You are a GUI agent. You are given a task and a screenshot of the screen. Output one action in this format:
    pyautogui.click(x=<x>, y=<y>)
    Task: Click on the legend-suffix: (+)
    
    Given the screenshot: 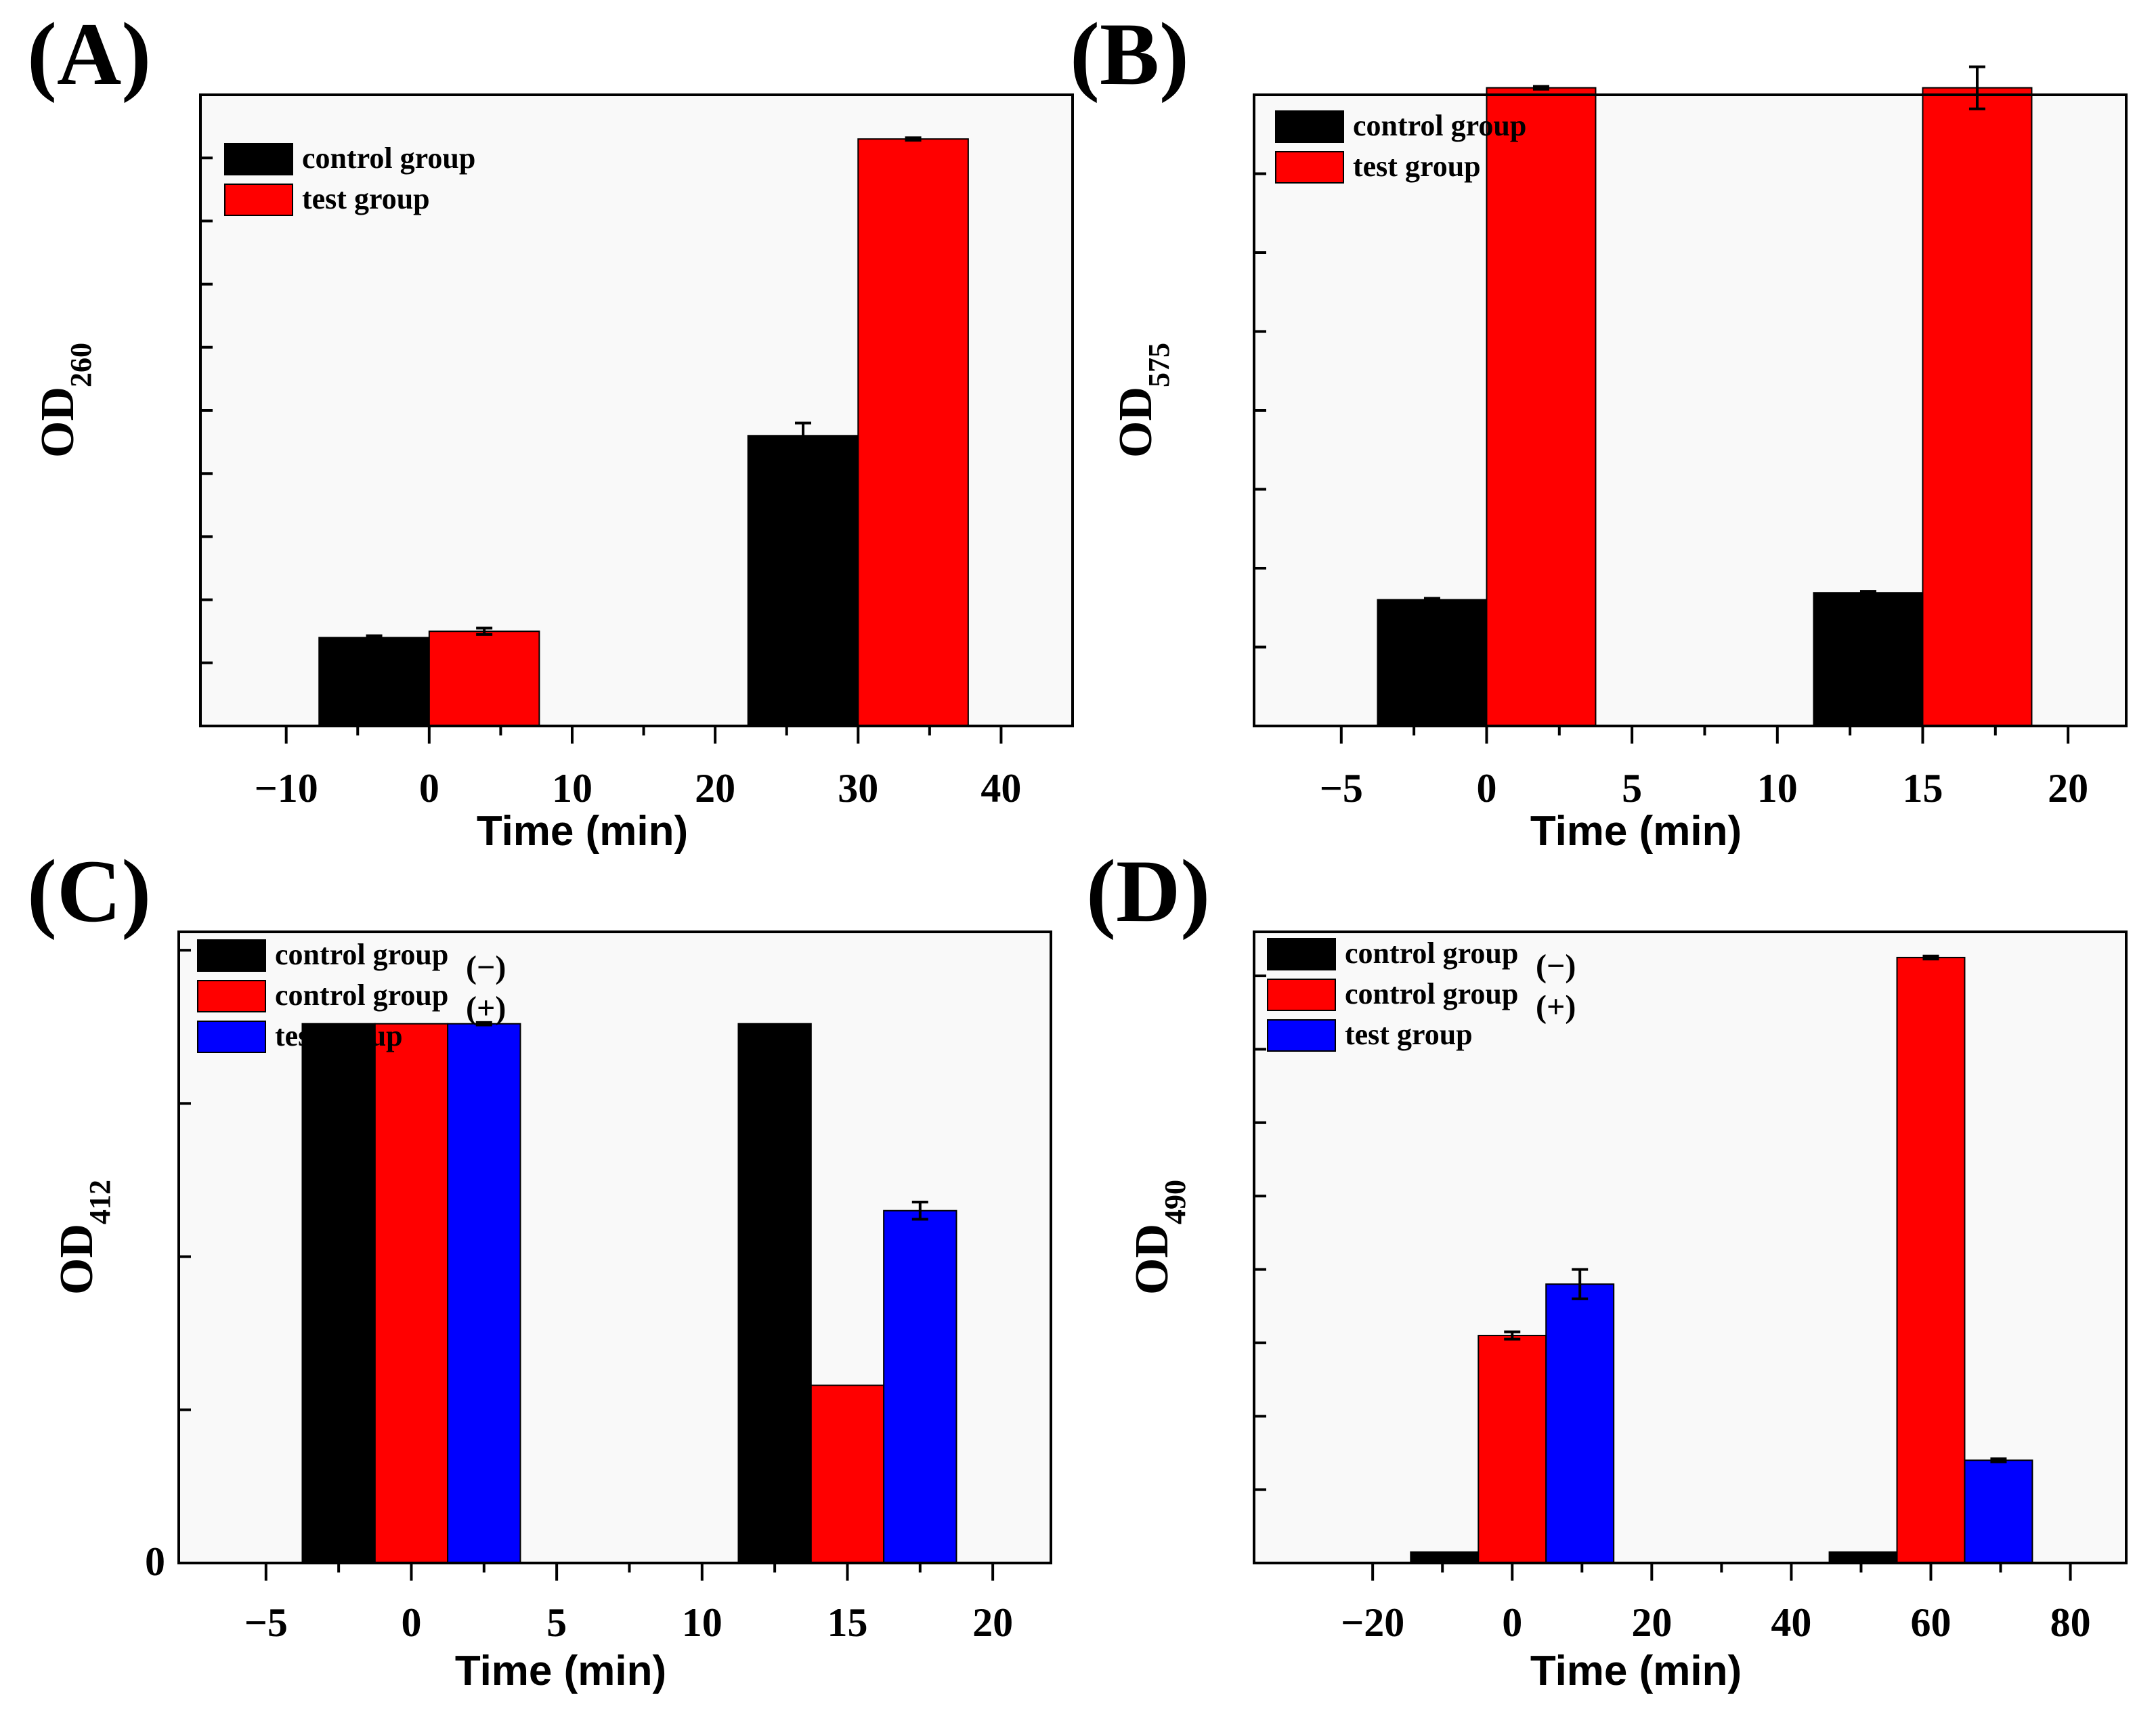 What is the action you would take?
    pyautogui.click(x=486, y=1008)
    